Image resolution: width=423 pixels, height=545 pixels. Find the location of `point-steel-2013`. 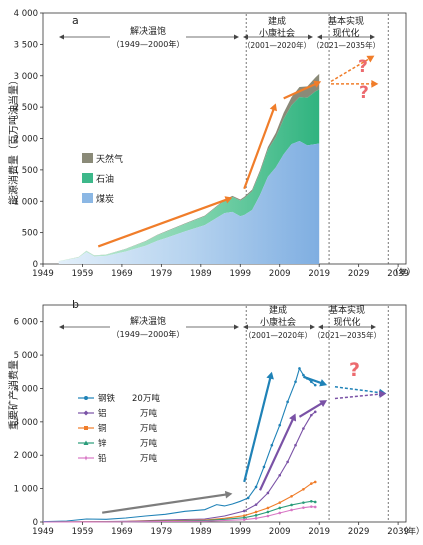

point-steel-2013 is located at coordinates (295, 382).